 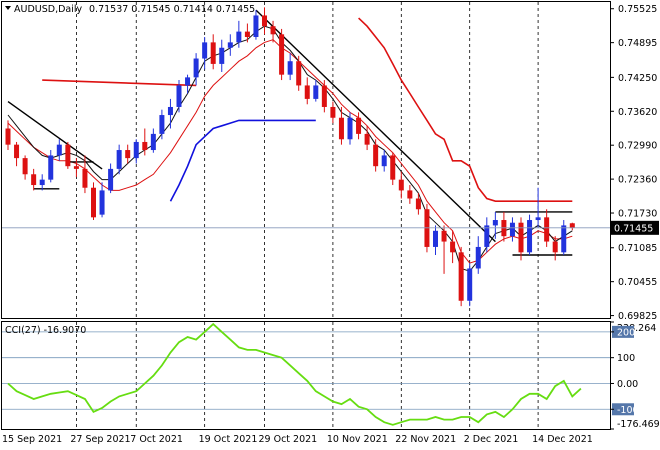 I want to click on cci-label: CCI(27) -16.9070, so click(x=45, y=330).